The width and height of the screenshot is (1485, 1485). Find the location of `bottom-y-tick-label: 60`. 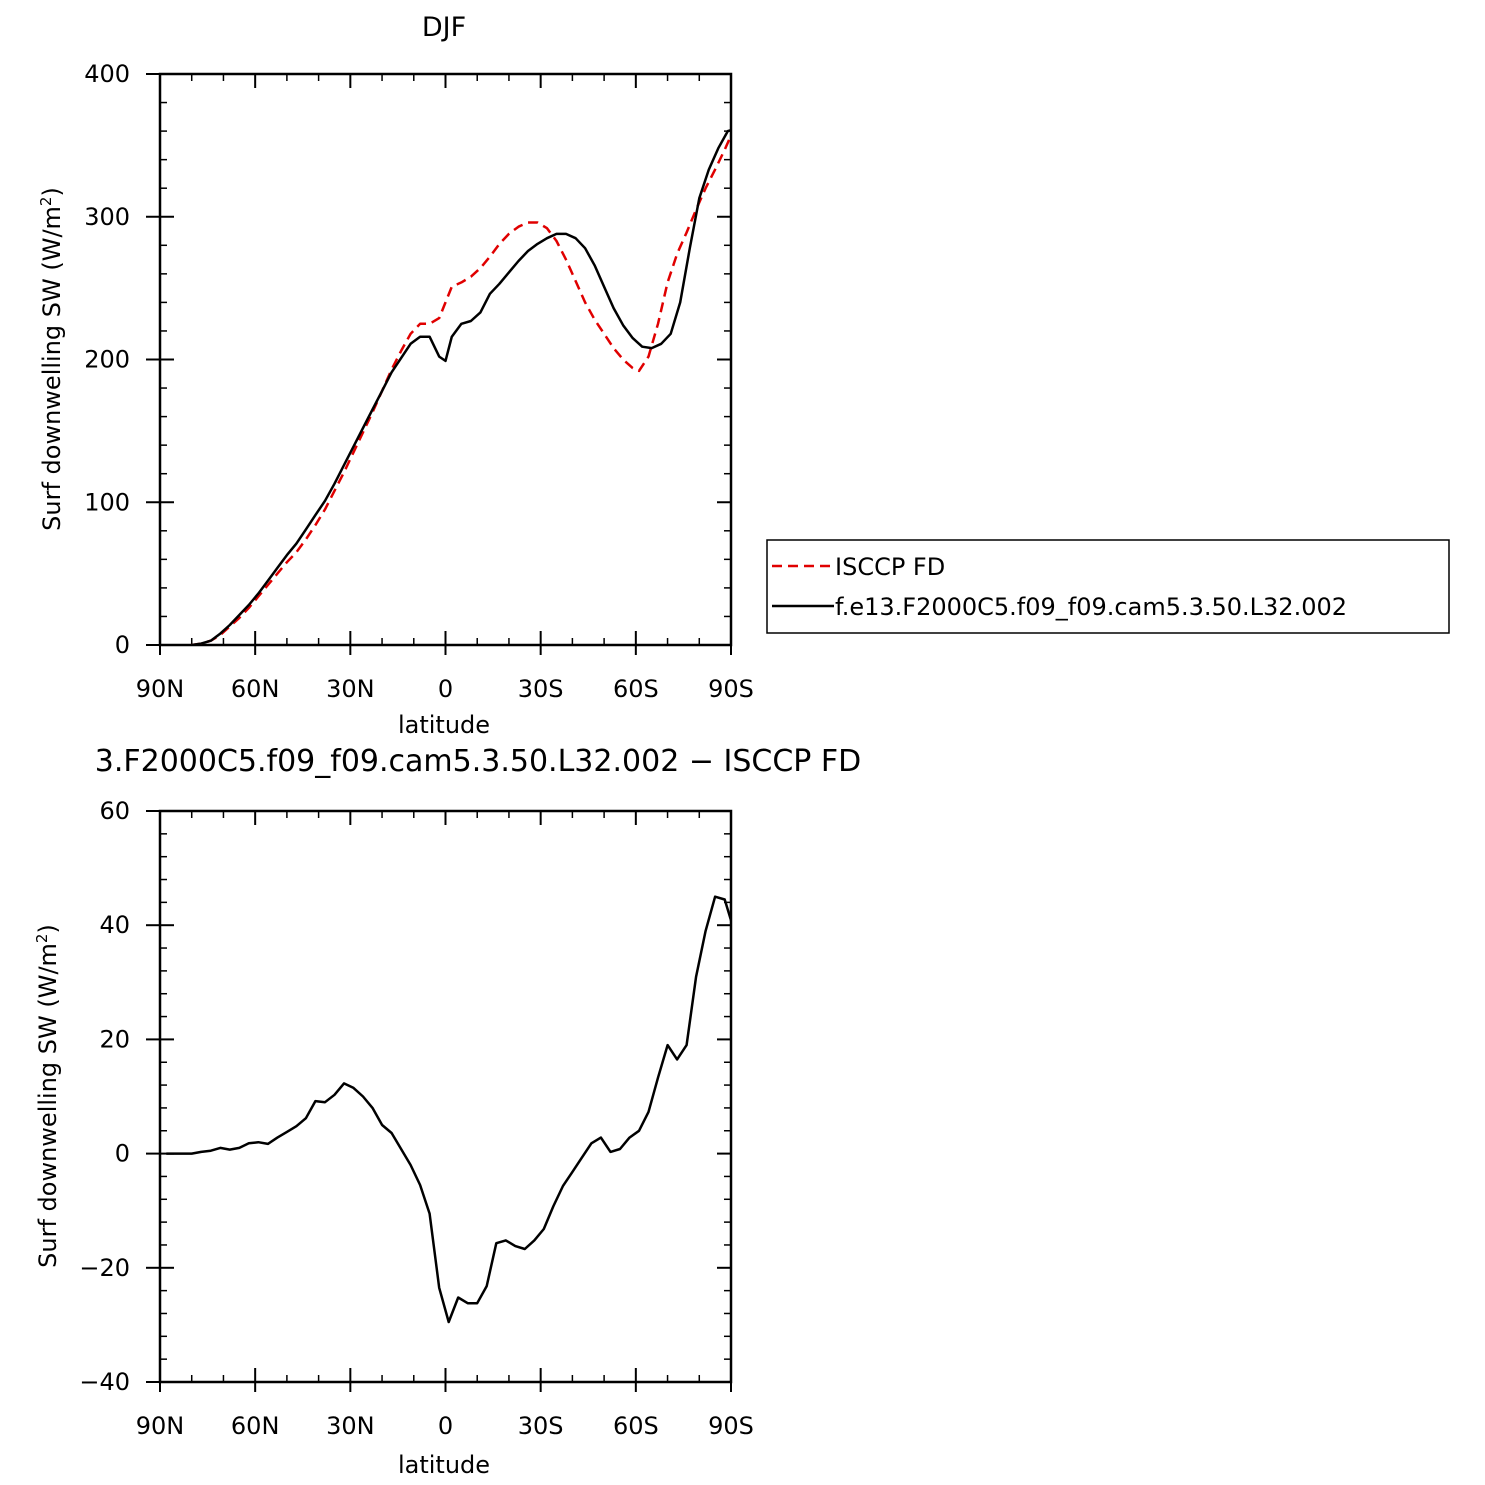

bottom-y-tick-label: 60 is located at coordinates (114, 811).